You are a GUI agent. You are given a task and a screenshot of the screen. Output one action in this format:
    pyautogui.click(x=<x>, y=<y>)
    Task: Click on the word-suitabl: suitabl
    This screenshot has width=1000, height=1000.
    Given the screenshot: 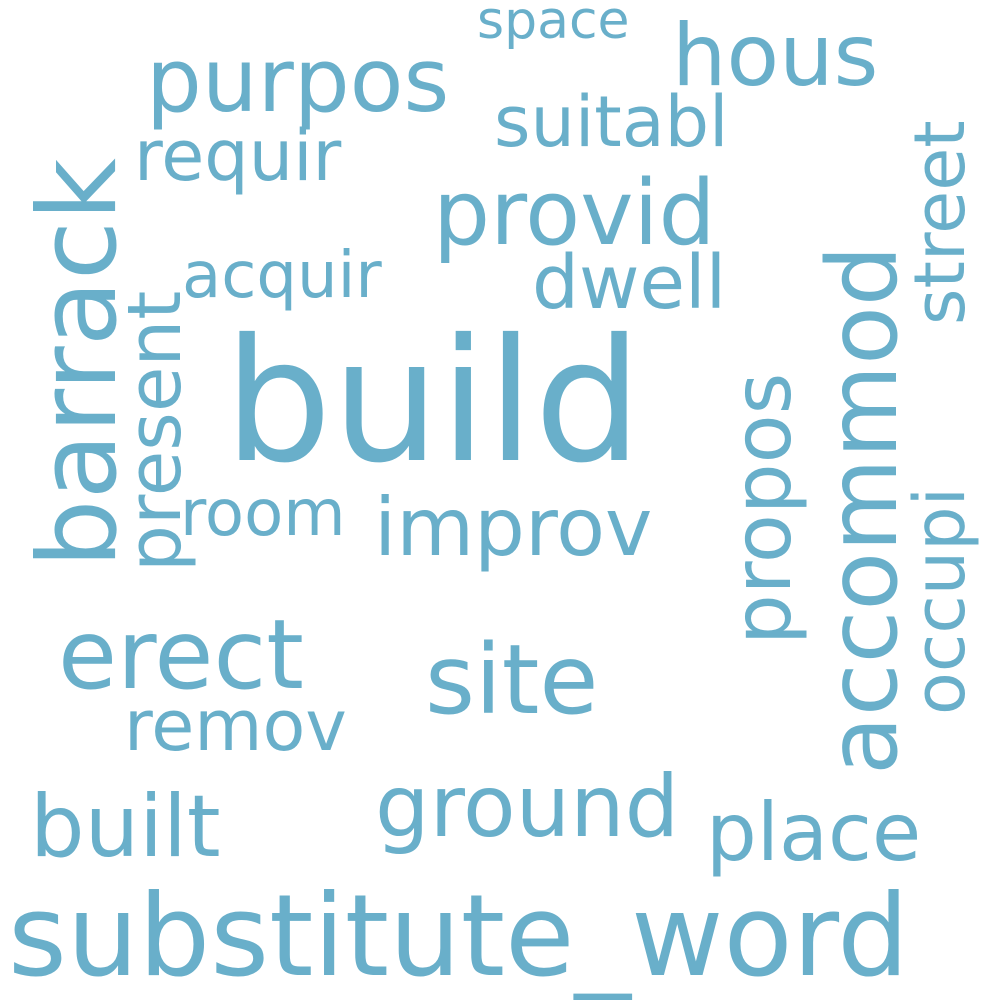 What is the action you would take?
    pyautogui.click(x=611, y=122)
    